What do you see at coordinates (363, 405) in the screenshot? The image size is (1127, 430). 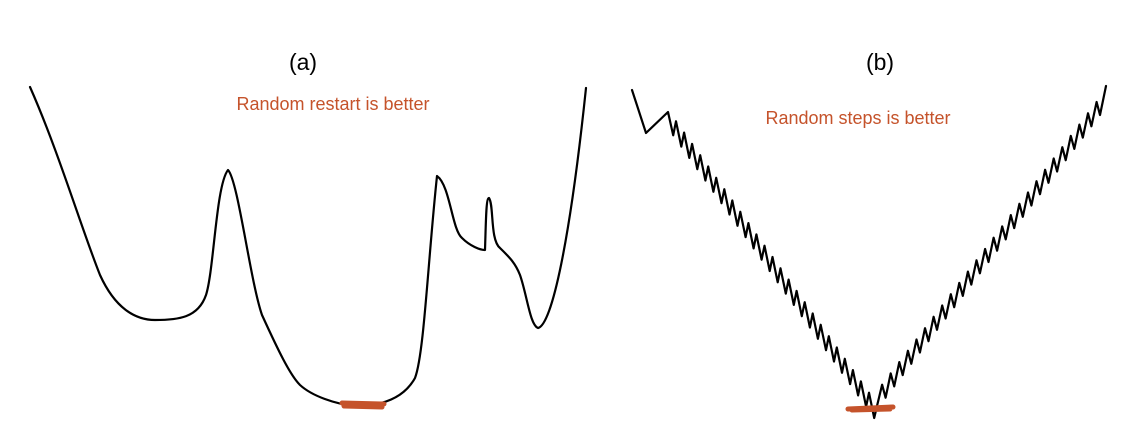 I see `panel-a-minimum-marker` at bounding box center [363, 405].